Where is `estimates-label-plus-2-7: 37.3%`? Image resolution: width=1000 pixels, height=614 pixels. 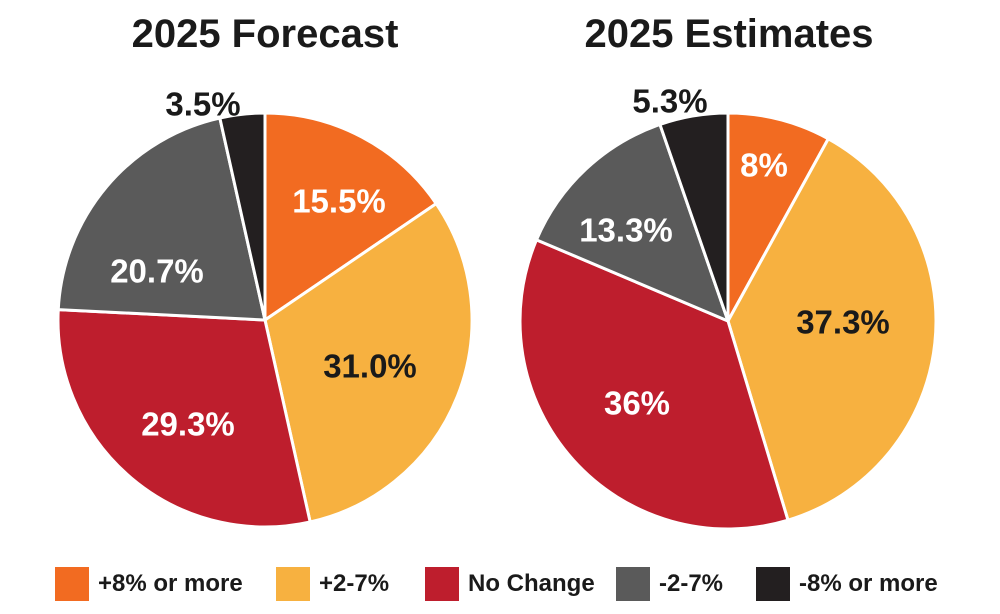
estimates-label-plus-2-7: 37.3% is located at coordinates (843, 322).